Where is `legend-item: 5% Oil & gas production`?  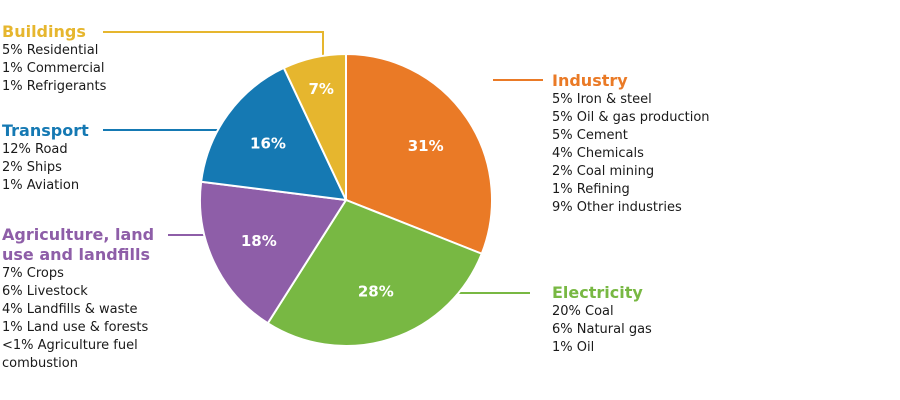 legend-item: 5% Oil & gas production is located at coordinates (631, 117).